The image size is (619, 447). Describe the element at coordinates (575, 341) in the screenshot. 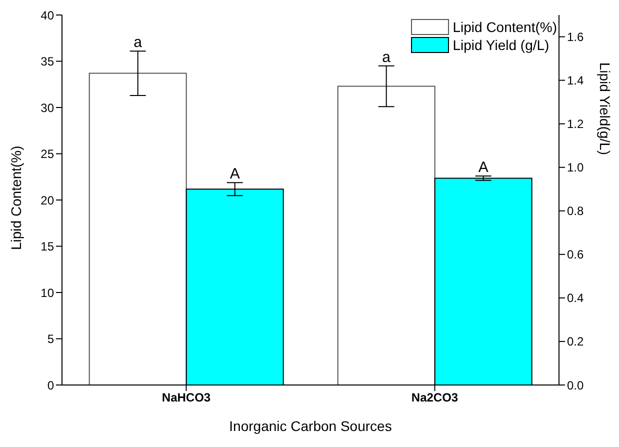

I see `y2-tick-label: 0.2` at that location.